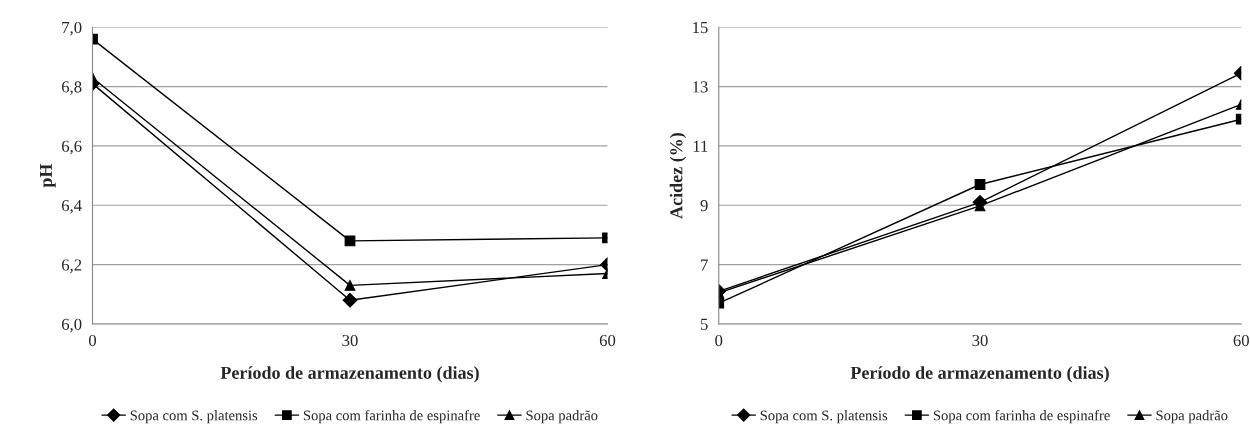 This screenshot has width=1250, height=439. Describe the element at coordinates (71, 207) in the screenshot. I see `y-tick-label: 6,4` at that location.